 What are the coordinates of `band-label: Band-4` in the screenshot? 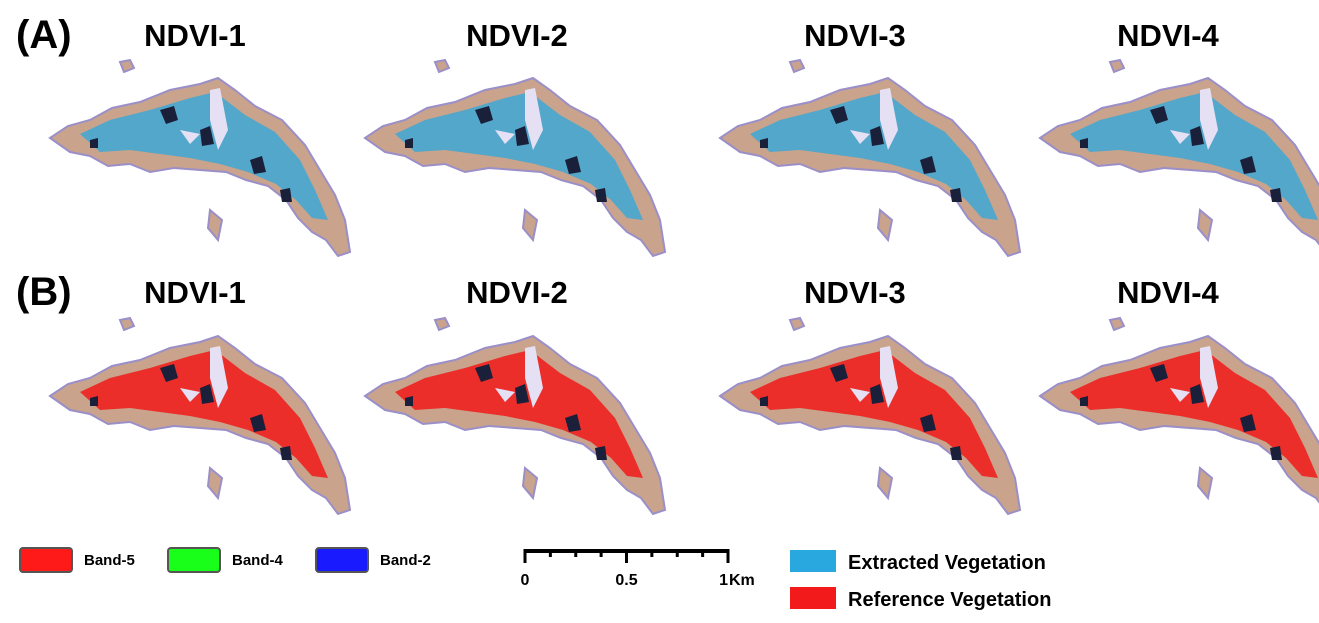 It's located at (257, 560).